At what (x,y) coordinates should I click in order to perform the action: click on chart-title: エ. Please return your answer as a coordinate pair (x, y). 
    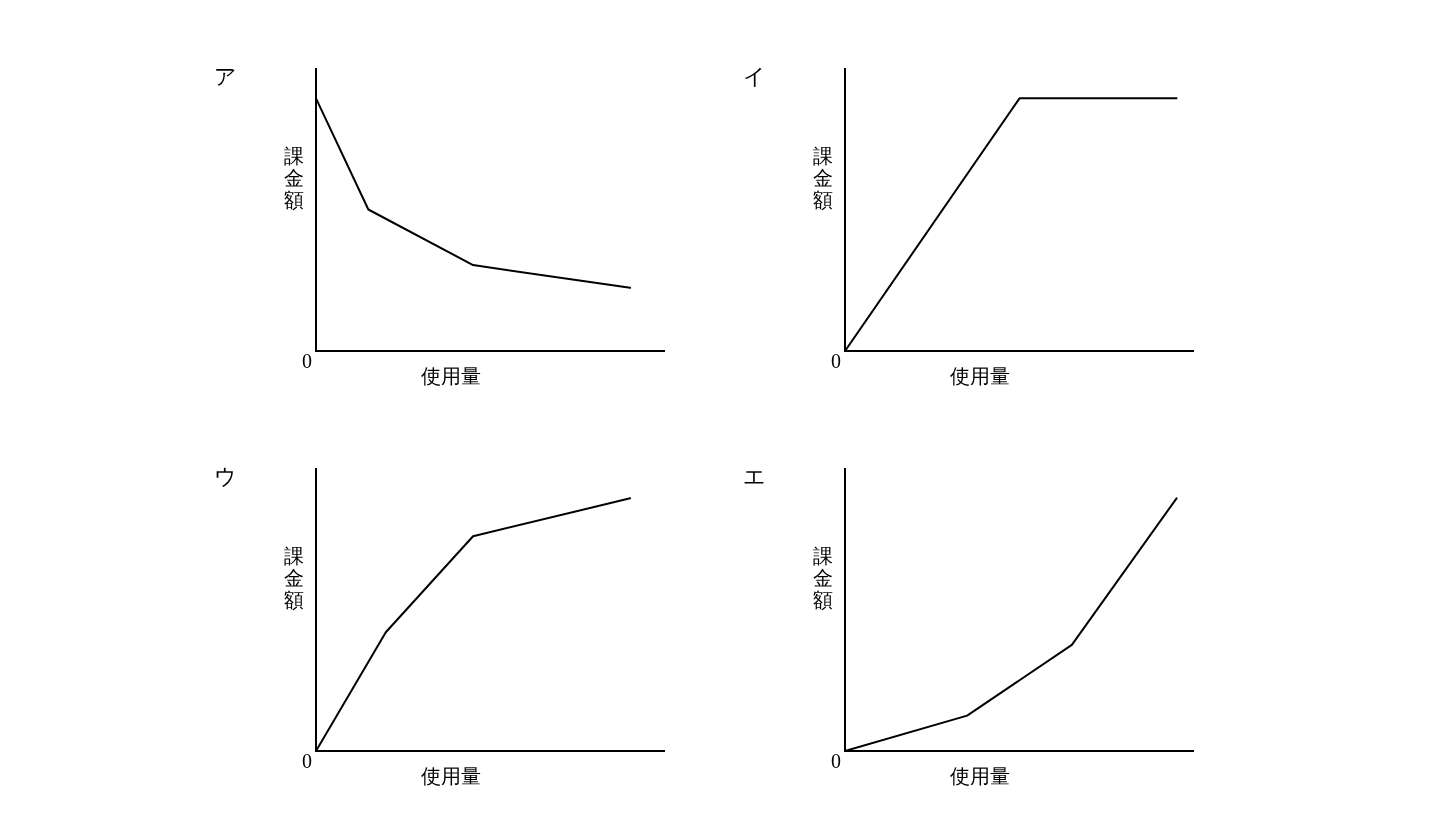
    Looking at the image, I should click on (754, 476).